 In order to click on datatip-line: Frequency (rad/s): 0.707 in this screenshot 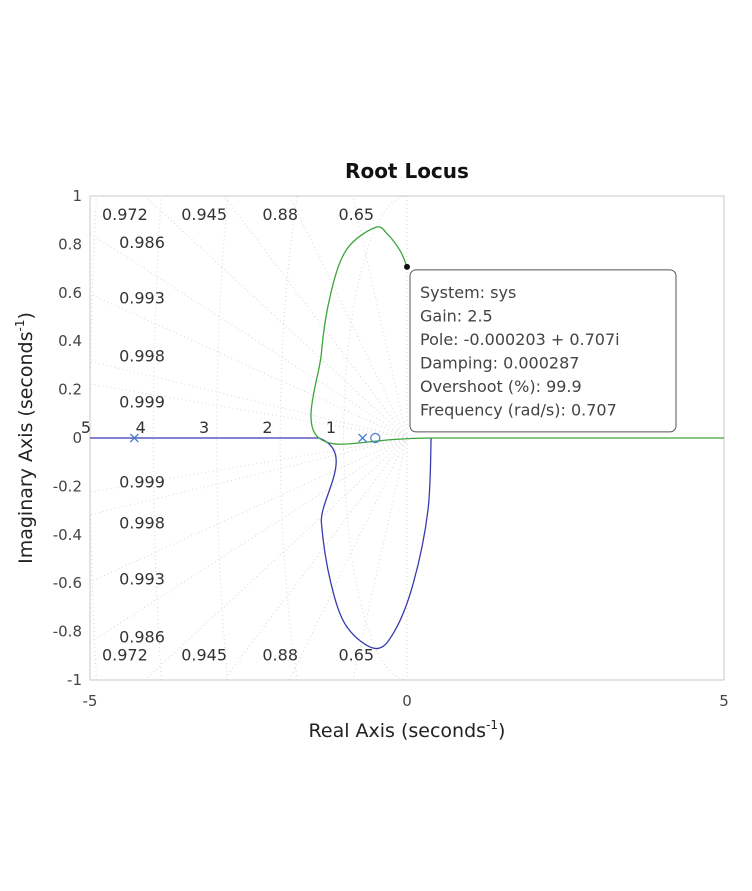, I will do `click(518, 409)`.